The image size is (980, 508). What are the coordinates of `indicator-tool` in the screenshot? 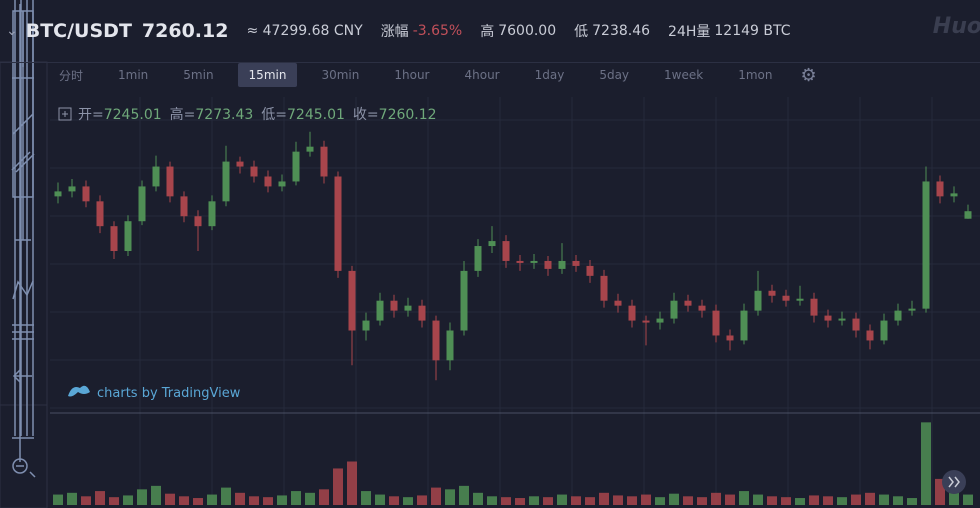 It's located at (23, 219).